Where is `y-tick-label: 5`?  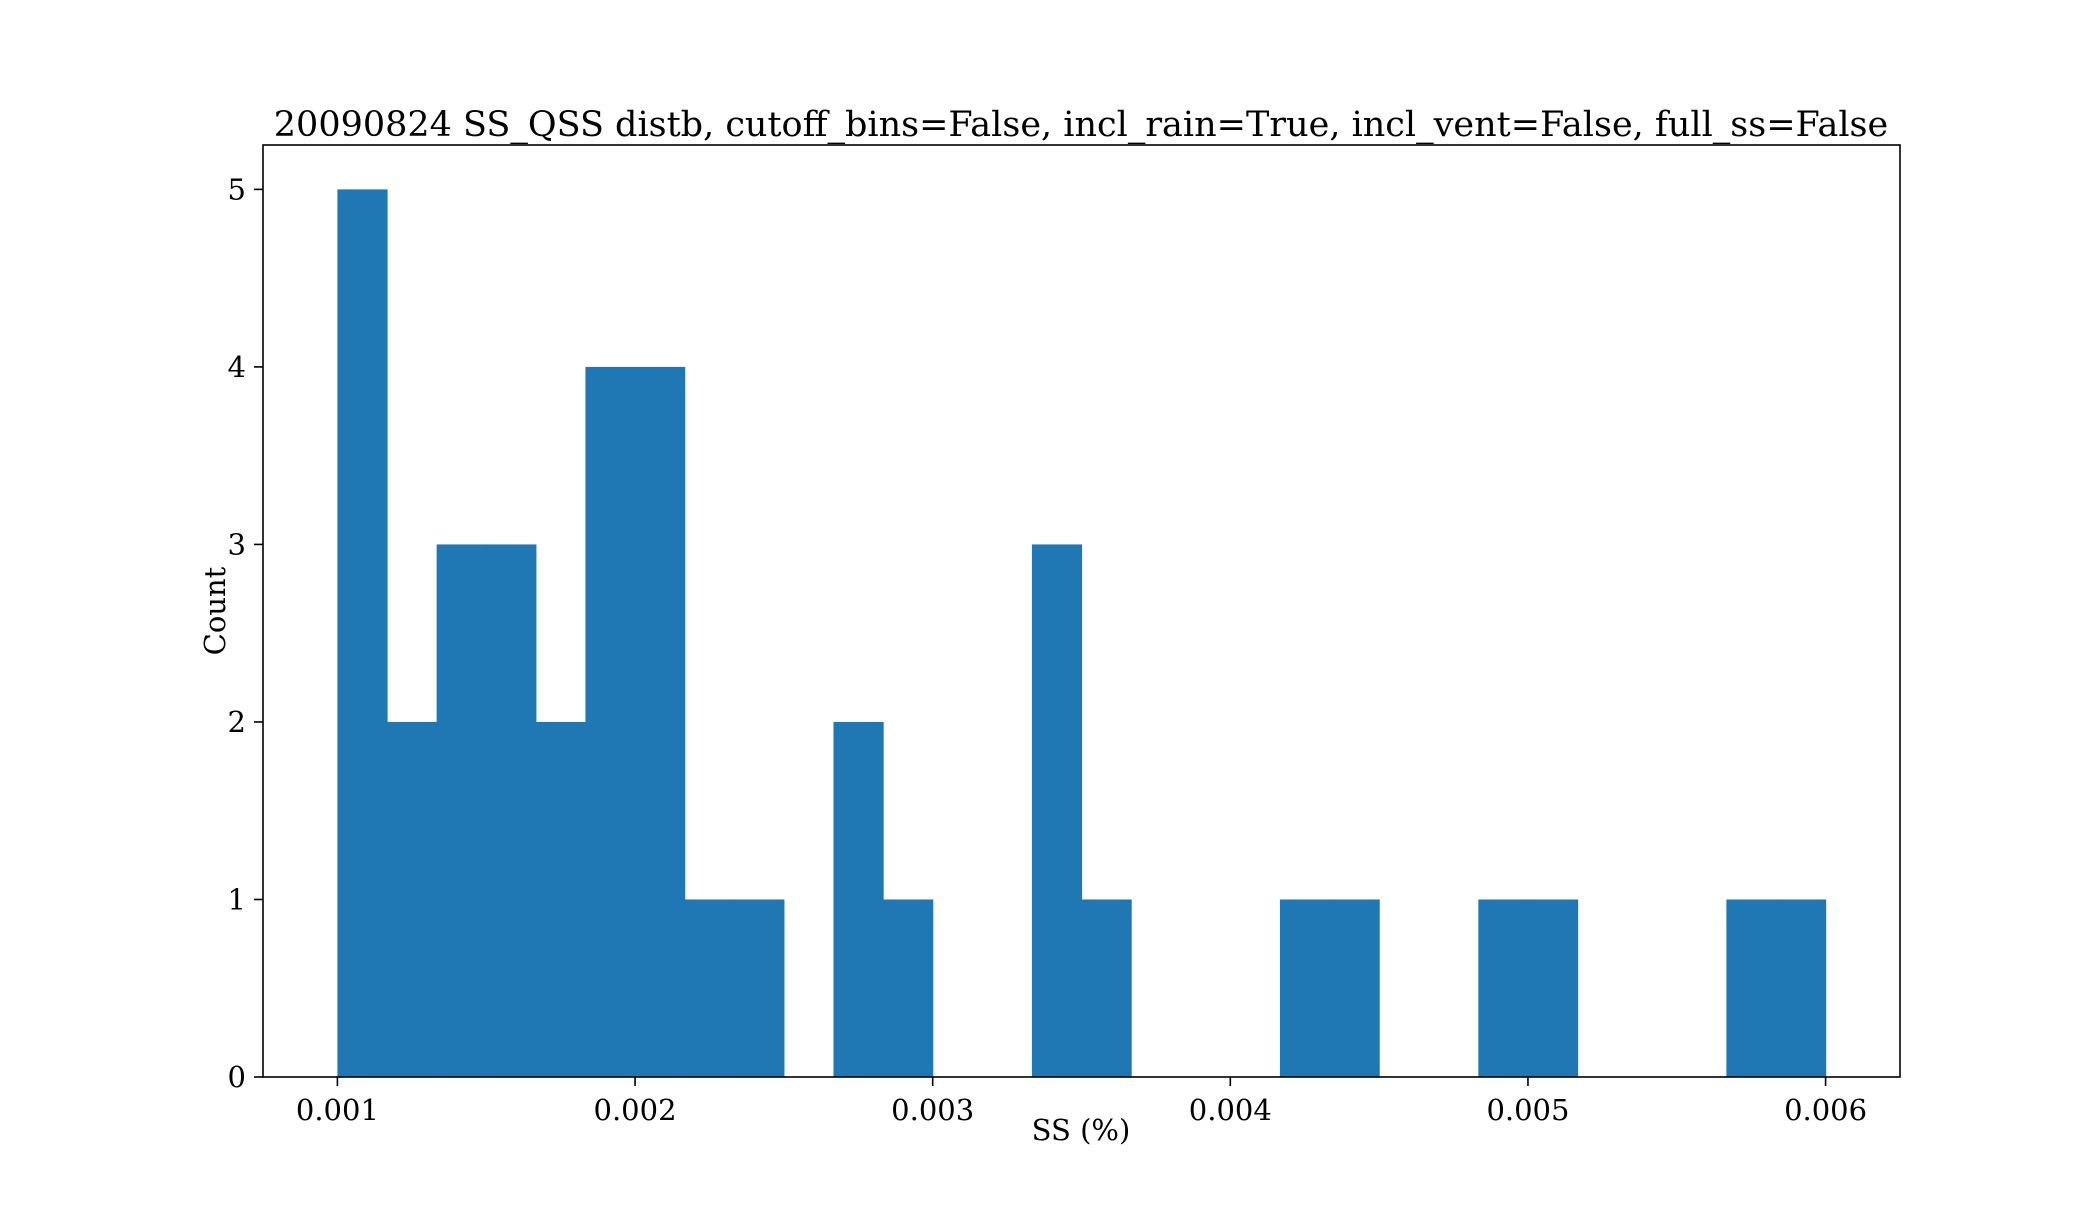 y-tick-label: 5 is located at coordinates (237, 189).